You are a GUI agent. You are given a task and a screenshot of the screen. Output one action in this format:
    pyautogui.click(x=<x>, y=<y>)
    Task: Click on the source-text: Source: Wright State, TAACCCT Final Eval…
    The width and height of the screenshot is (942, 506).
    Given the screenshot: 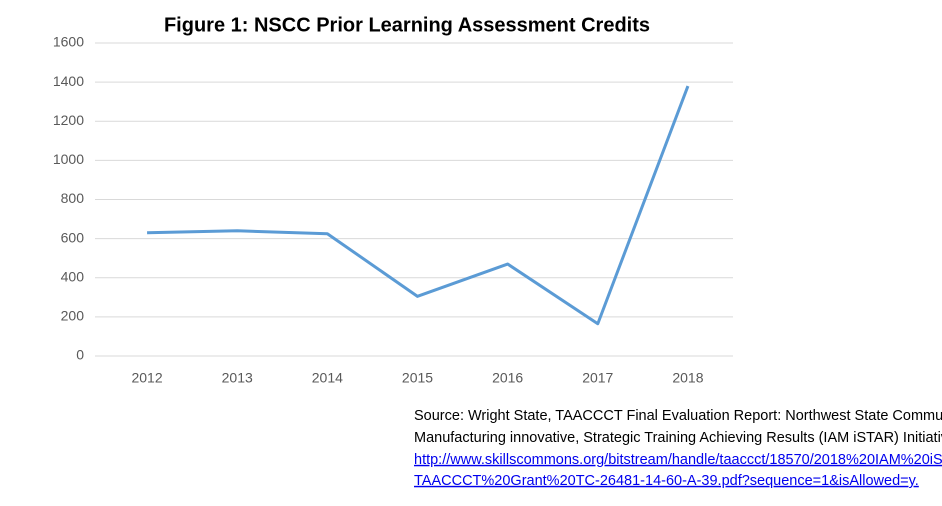 What is the action you would take?
    pyautogui.click(x=678, y=416)
    